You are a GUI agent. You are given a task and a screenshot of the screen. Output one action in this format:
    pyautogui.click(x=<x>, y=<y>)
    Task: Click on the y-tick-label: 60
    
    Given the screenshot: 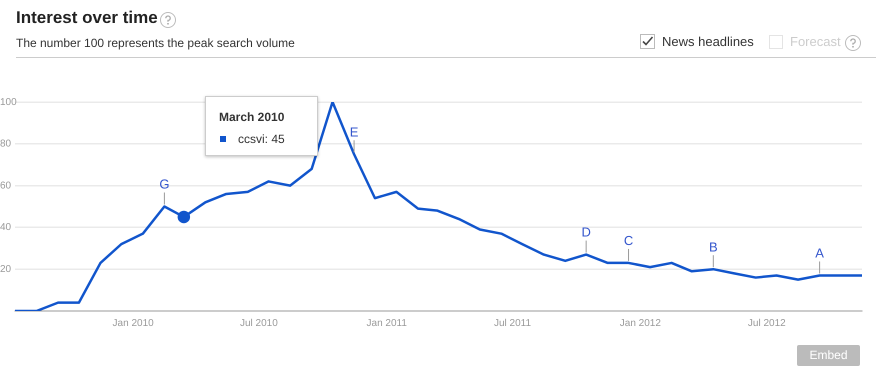 What is the action you would take?
    pyautogui.click(x=6, y=186)
    